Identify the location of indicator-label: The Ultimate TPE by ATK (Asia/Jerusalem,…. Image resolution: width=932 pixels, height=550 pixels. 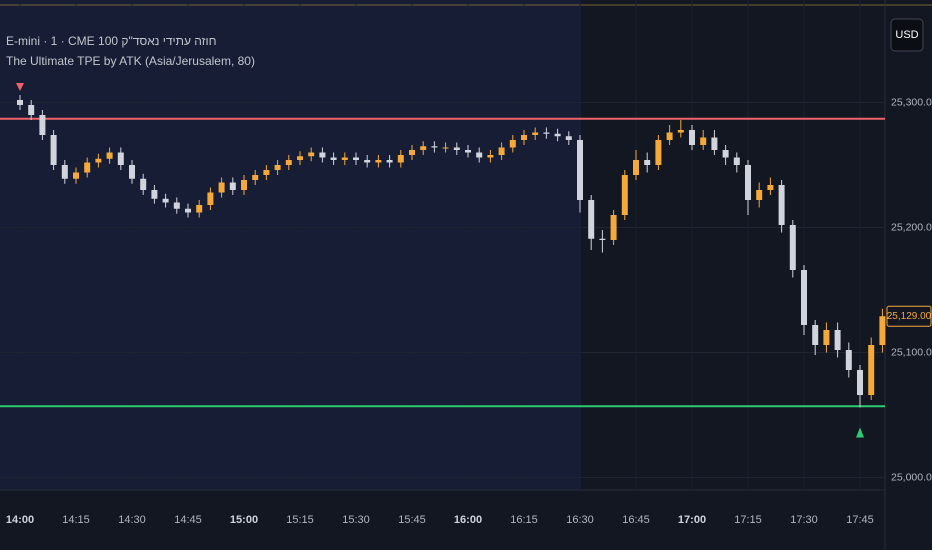
(130, 61).